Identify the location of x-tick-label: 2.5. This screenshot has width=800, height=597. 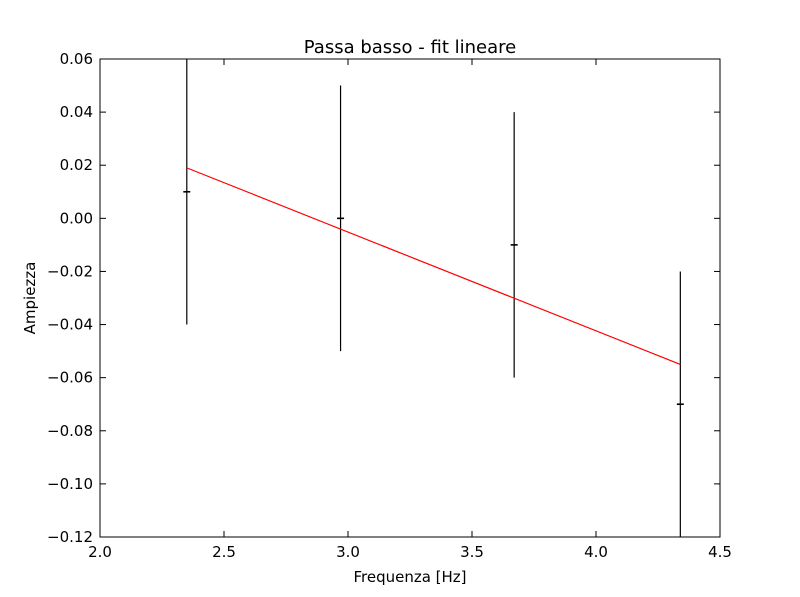
(224, 552).